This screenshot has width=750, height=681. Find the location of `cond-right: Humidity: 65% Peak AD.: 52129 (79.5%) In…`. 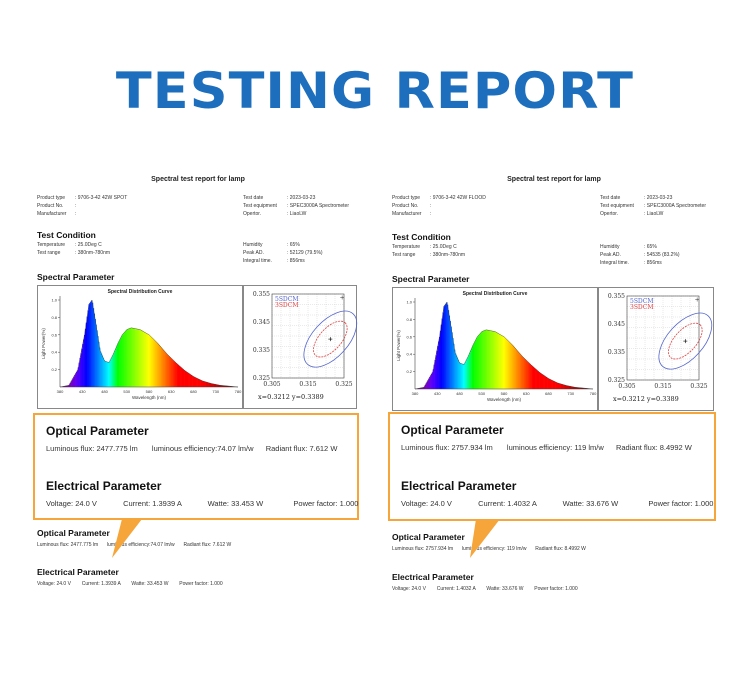

cond-right: Humidity: 65% Peak AD.: 52129 (79.5%) In… is located at coordinates (283, 253).